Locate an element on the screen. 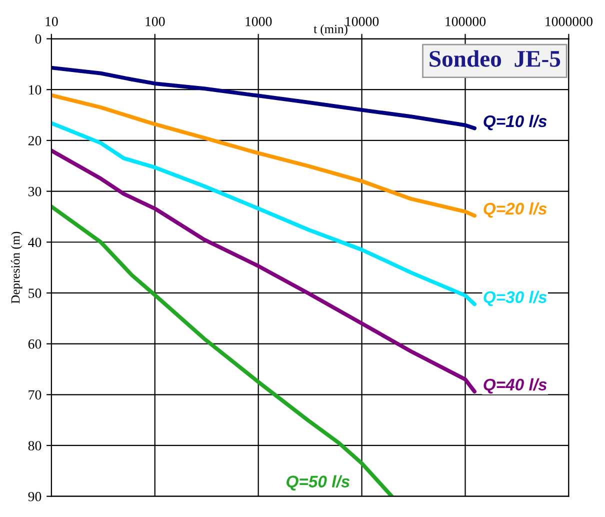 The width and height of the screenshot is (605, 517). y-tick-label: 50 is located at coordinates (35, 293).